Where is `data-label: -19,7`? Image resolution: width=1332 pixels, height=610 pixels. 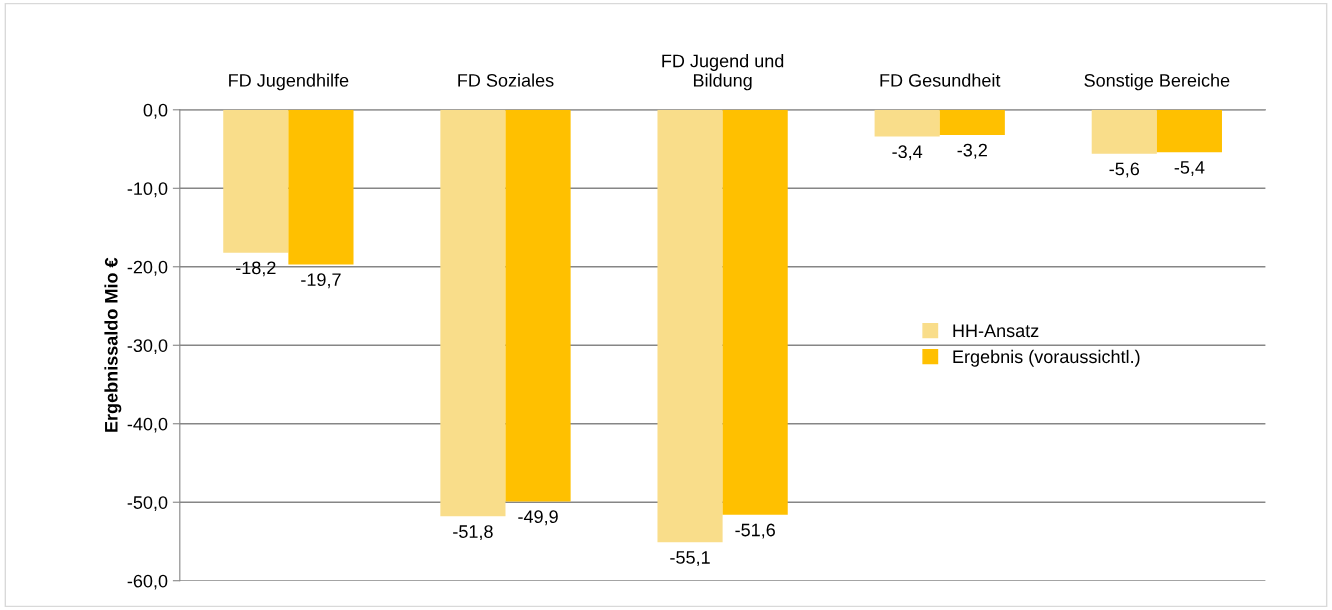 data-label: -19,7 is located at coordinates (321, 281).